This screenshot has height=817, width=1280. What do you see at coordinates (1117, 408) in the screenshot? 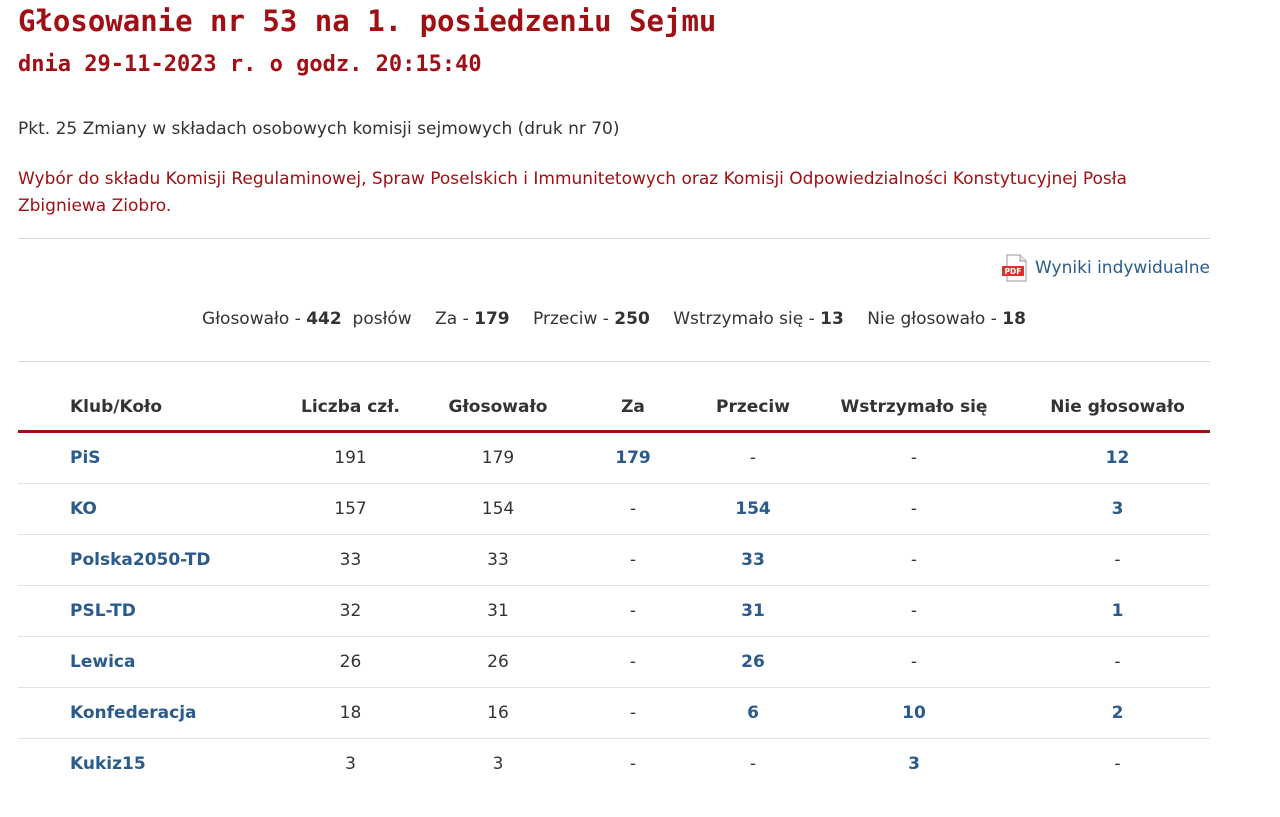
I see `column-header-not-voted: Nie głosowało` at bounding box center [1117, 408].